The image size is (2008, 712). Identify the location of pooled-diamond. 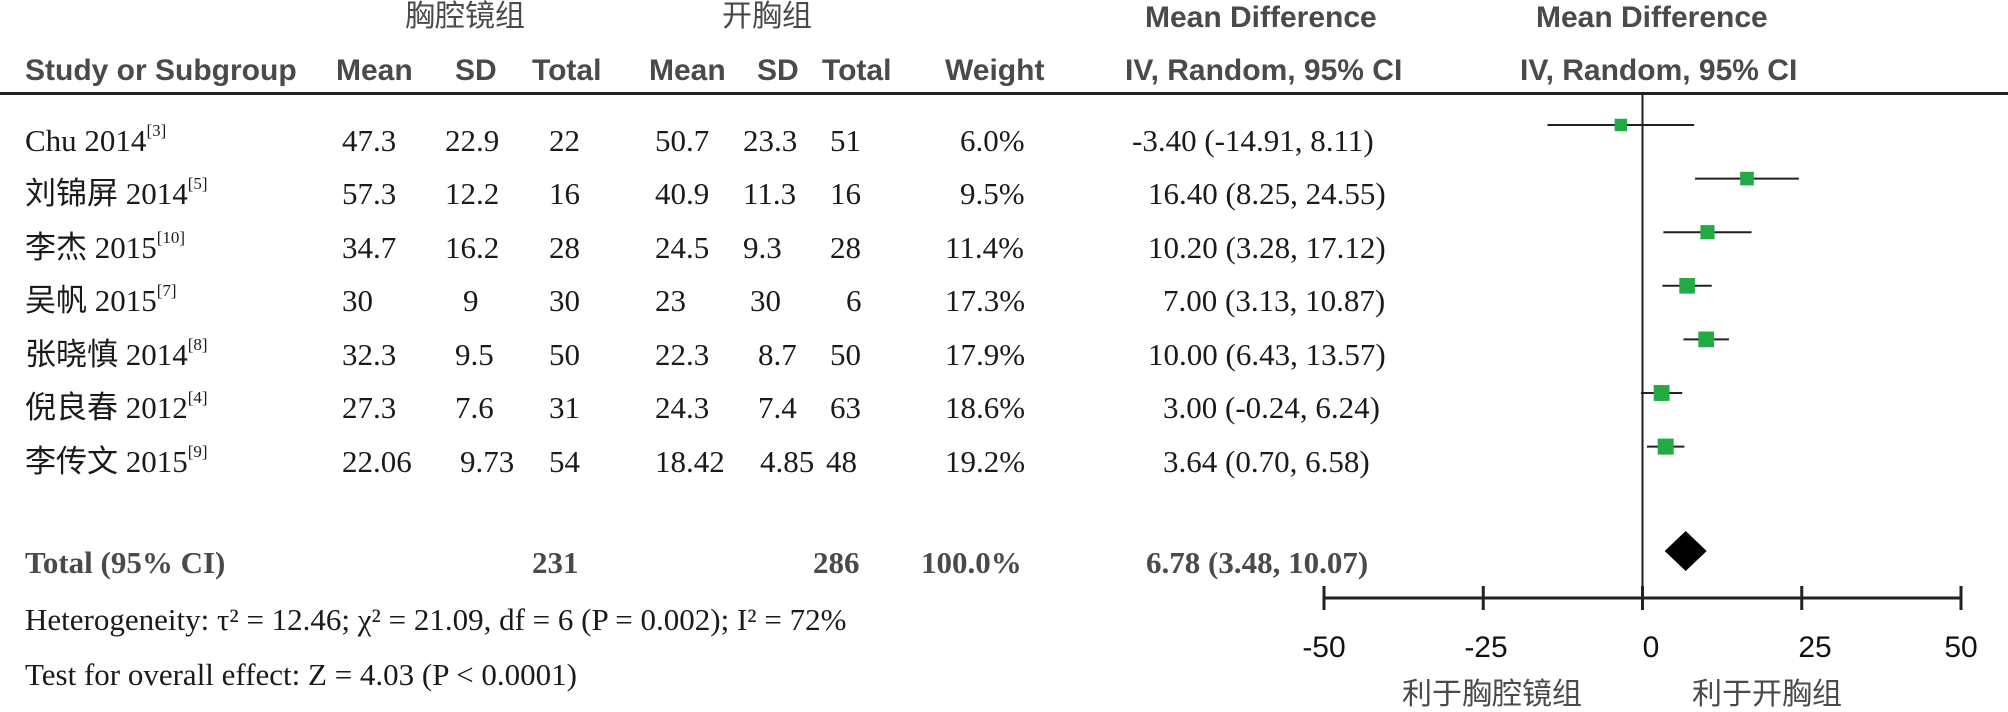
(1685, 551).